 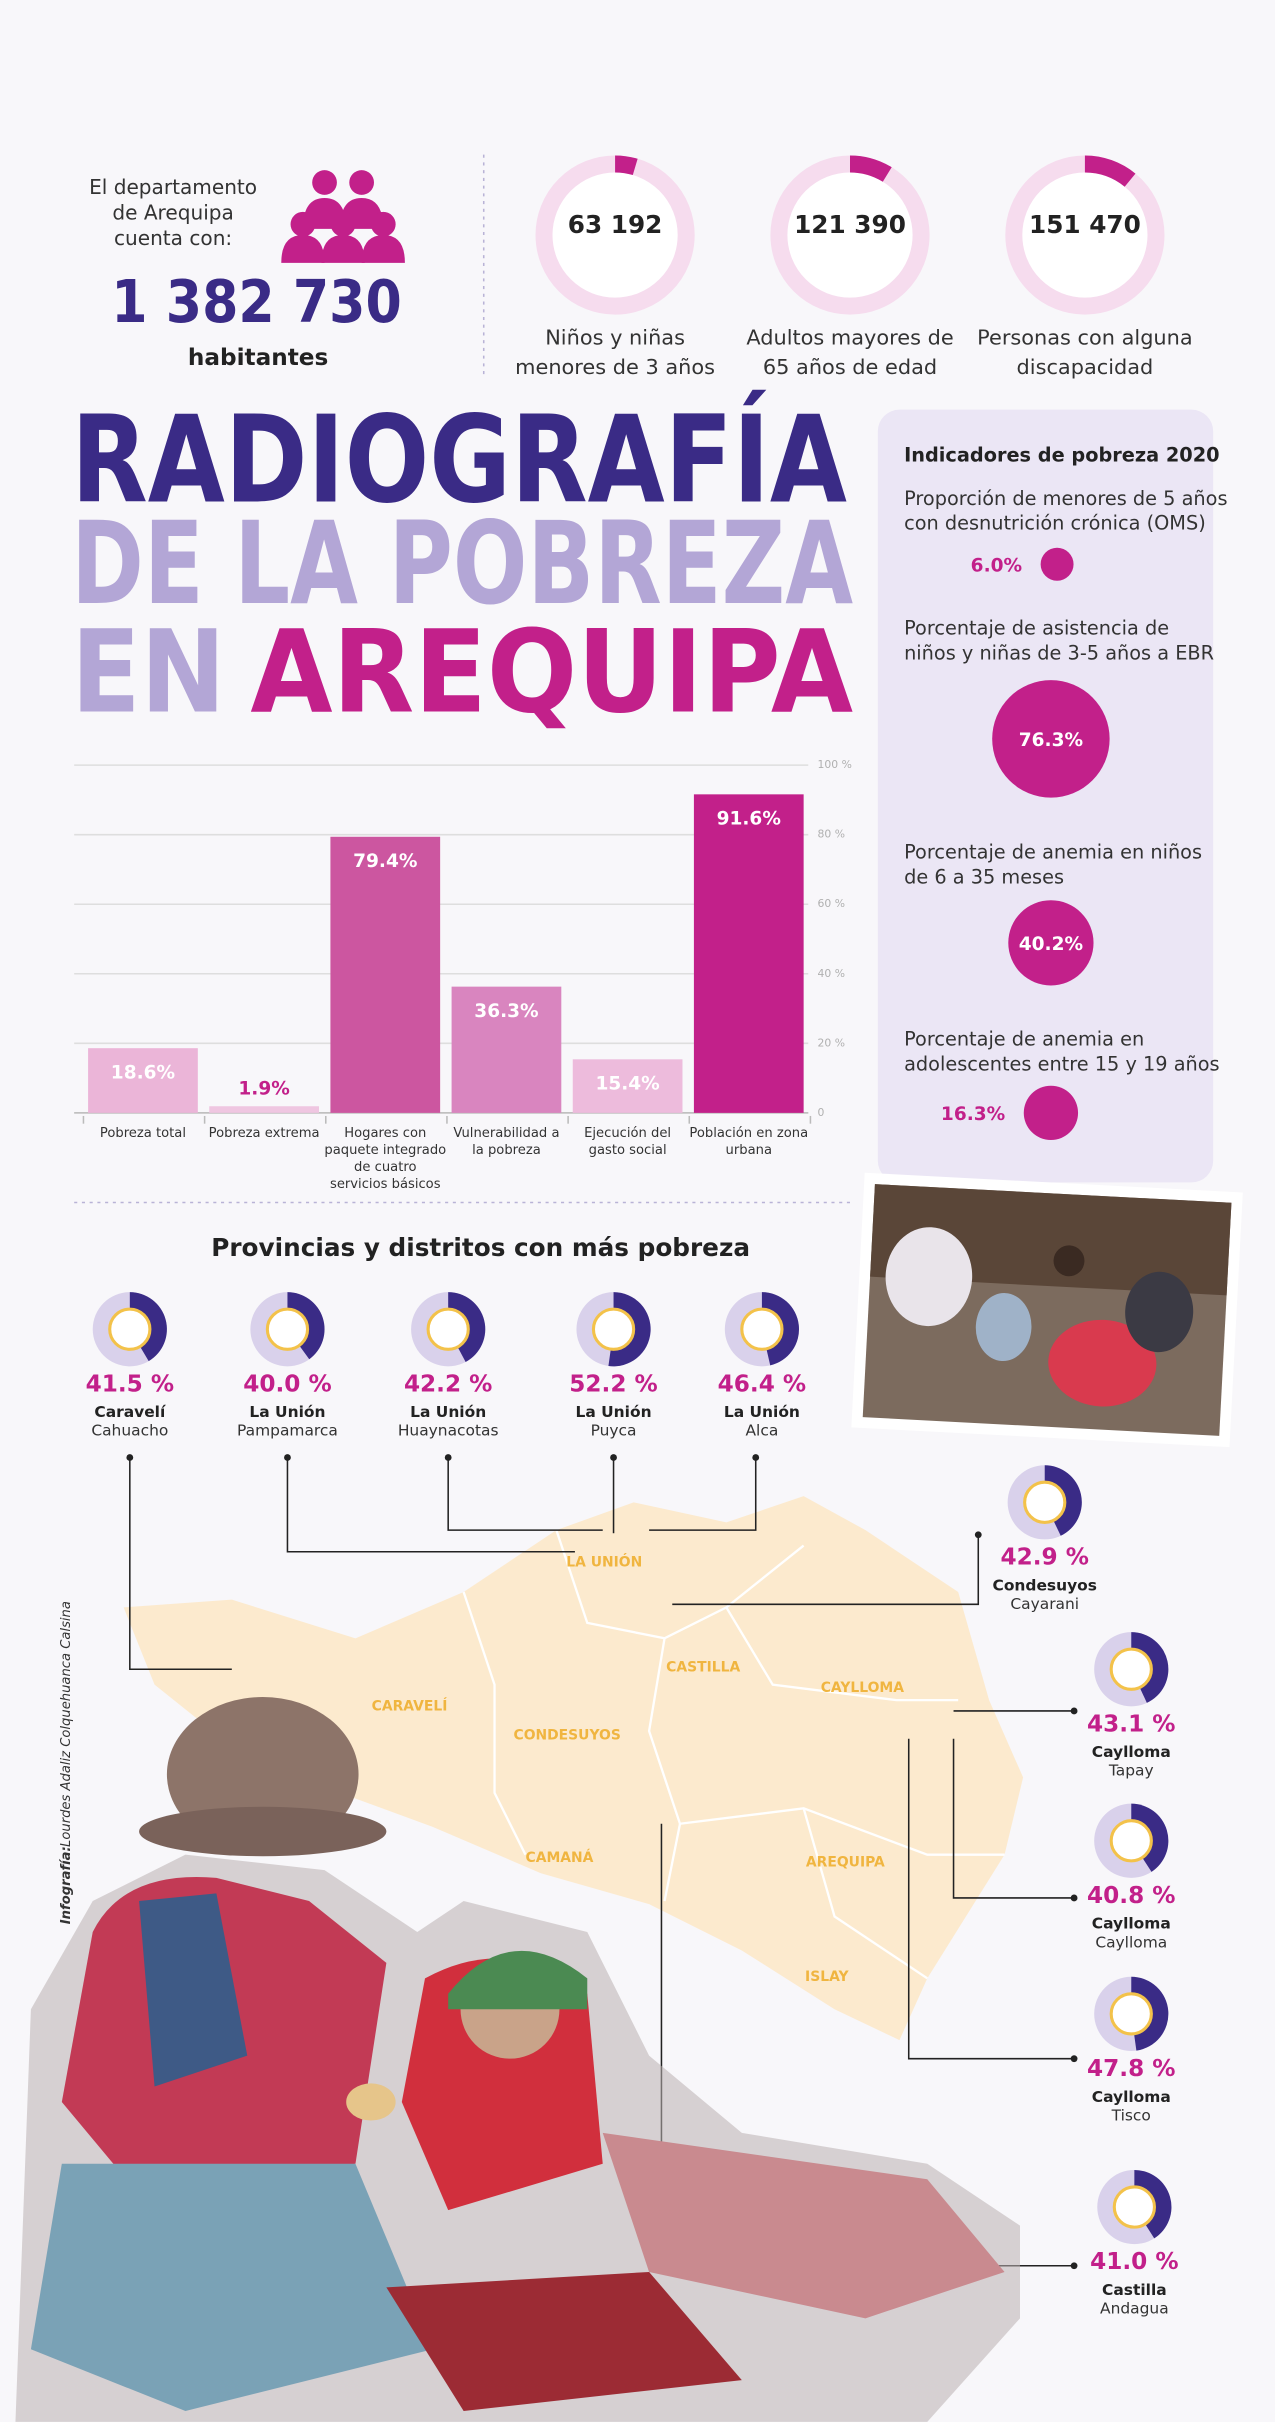 I want to click on indicator-text: de 6 a 35 meses, so click(x=984, y=876).